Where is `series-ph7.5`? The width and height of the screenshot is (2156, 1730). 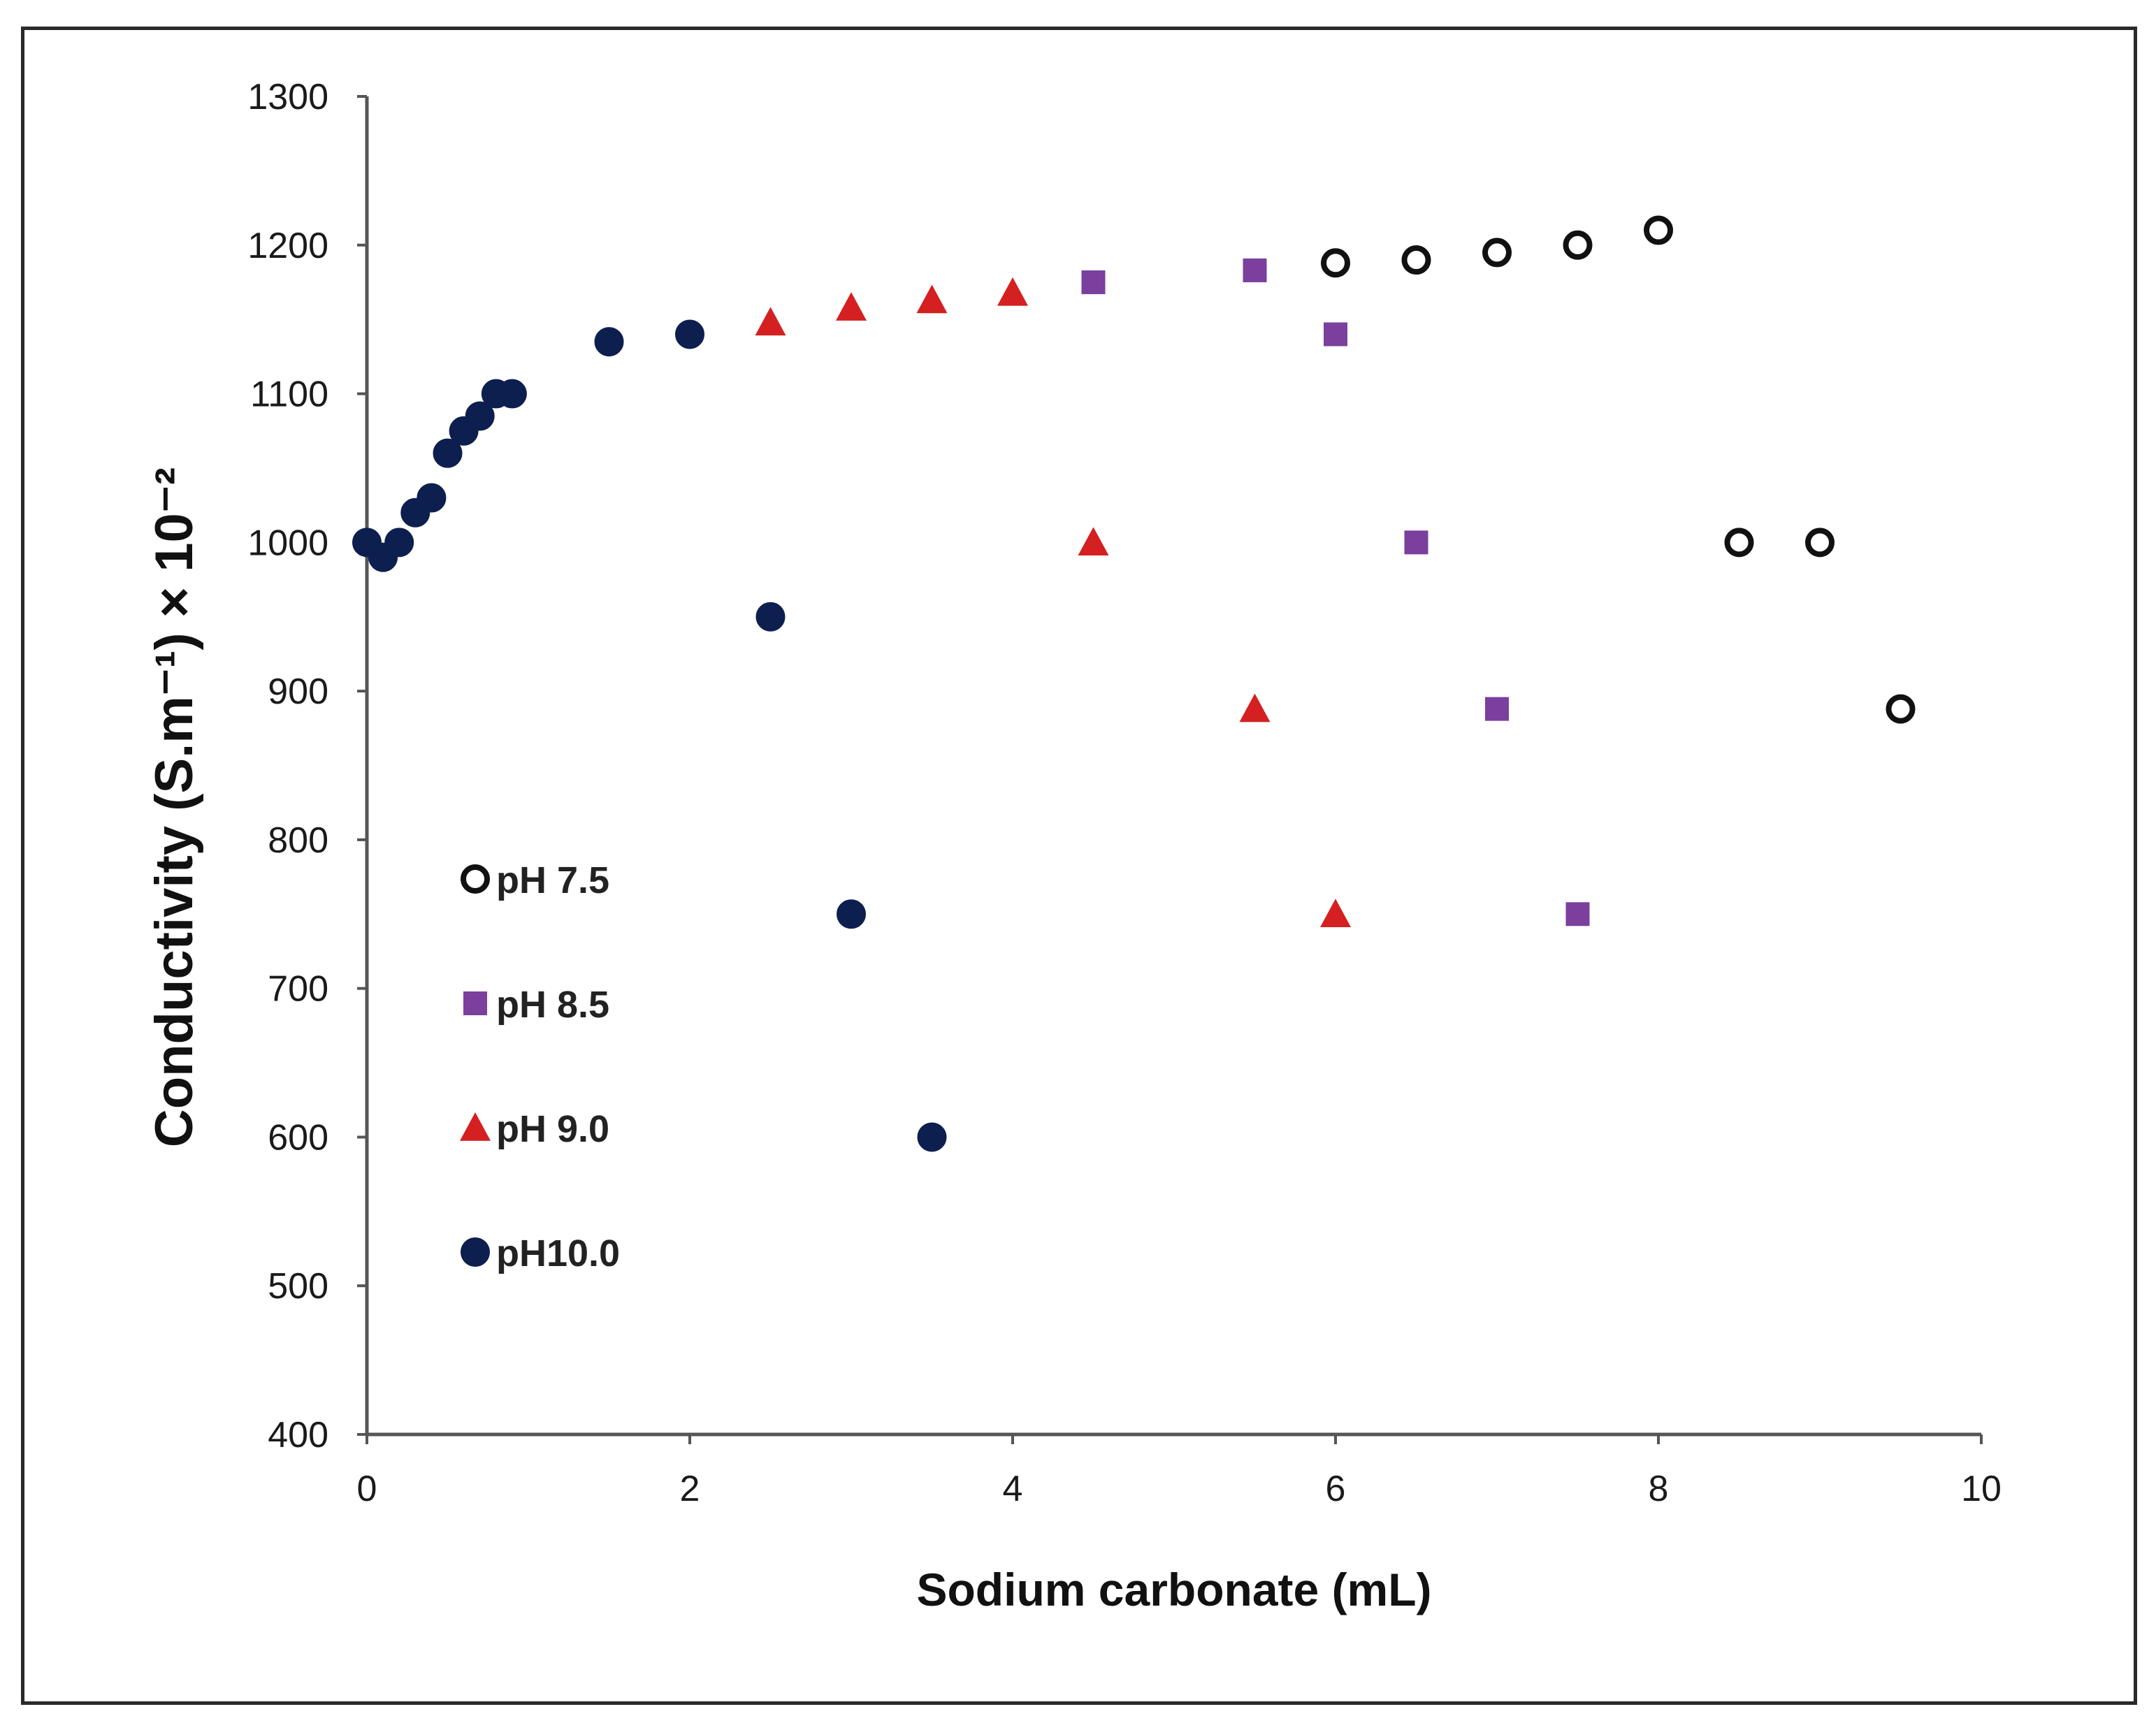 series-ph7.5 is located at coordinates (1618, 469).